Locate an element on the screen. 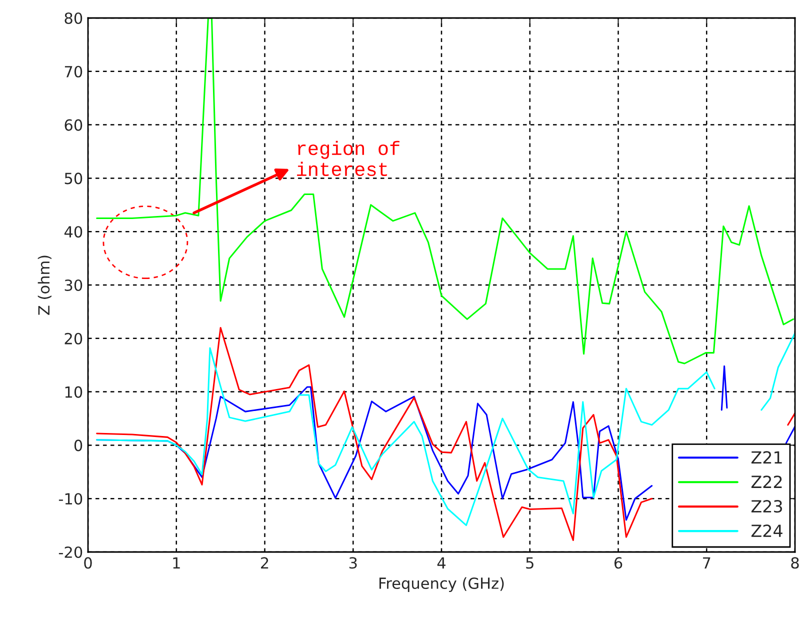 This screenshot has width=803, height=620. y-tick-label: -20 is located at coordinates (70, 552).